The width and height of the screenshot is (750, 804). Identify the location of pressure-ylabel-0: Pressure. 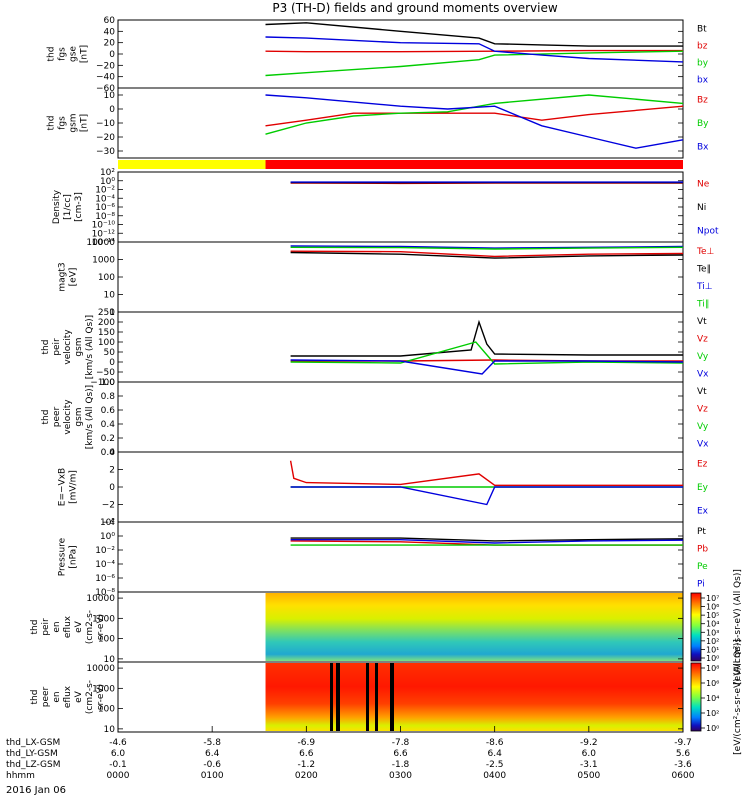
(63, 556).